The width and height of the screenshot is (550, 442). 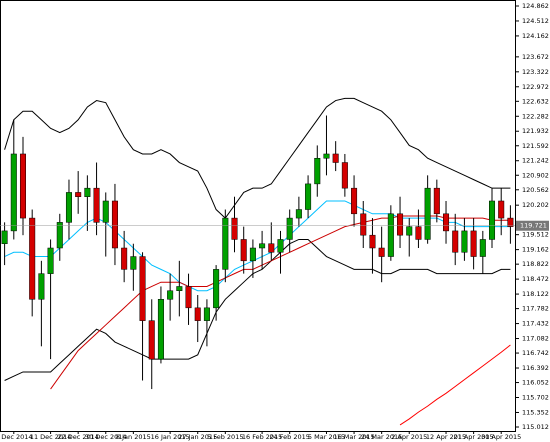 What do you see at coordinates (262, 437) in the screenshot?
I see `x-tick-label: 16 Feb 2015` at bounding box center [262, 437].